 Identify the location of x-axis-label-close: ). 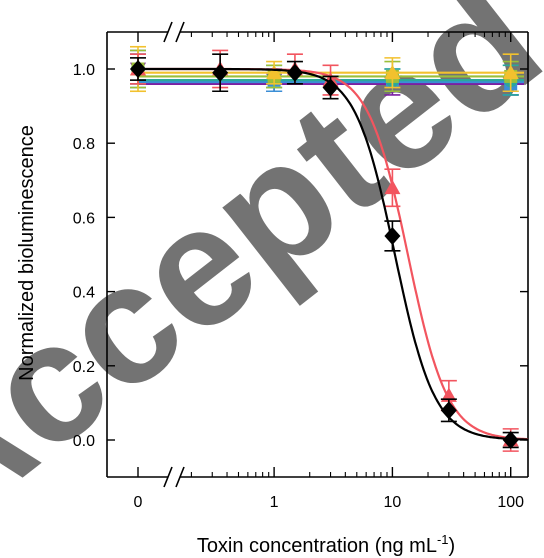
(452, 546).